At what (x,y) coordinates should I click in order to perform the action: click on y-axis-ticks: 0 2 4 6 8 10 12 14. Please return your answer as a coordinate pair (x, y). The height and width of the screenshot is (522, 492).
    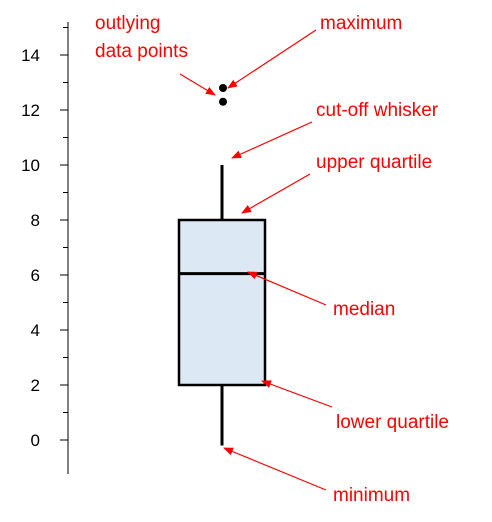
    Looking at the image, I should click on (44, 238).